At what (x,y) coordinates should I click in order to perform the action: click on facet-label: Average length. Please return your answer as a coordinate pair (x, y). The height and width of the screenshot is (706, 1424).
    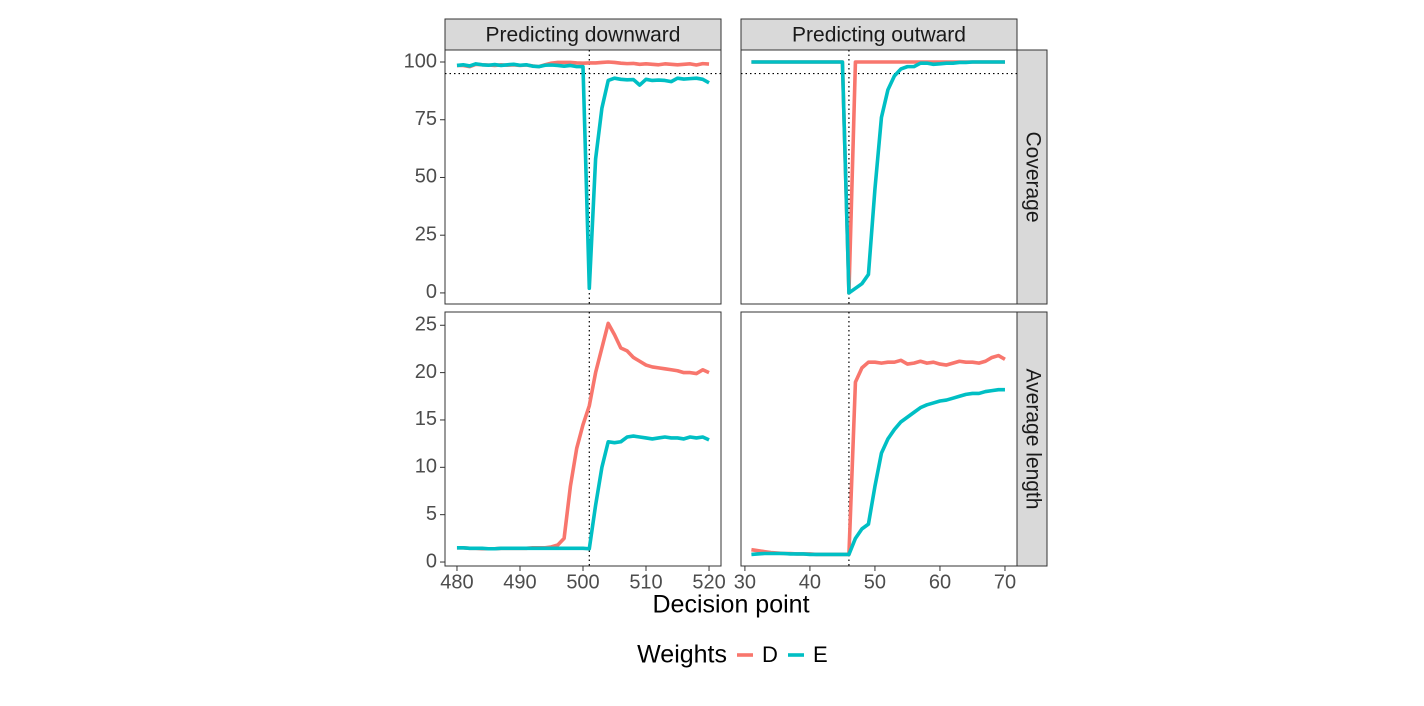
    Looking at the image, I should click on (1032, 439).